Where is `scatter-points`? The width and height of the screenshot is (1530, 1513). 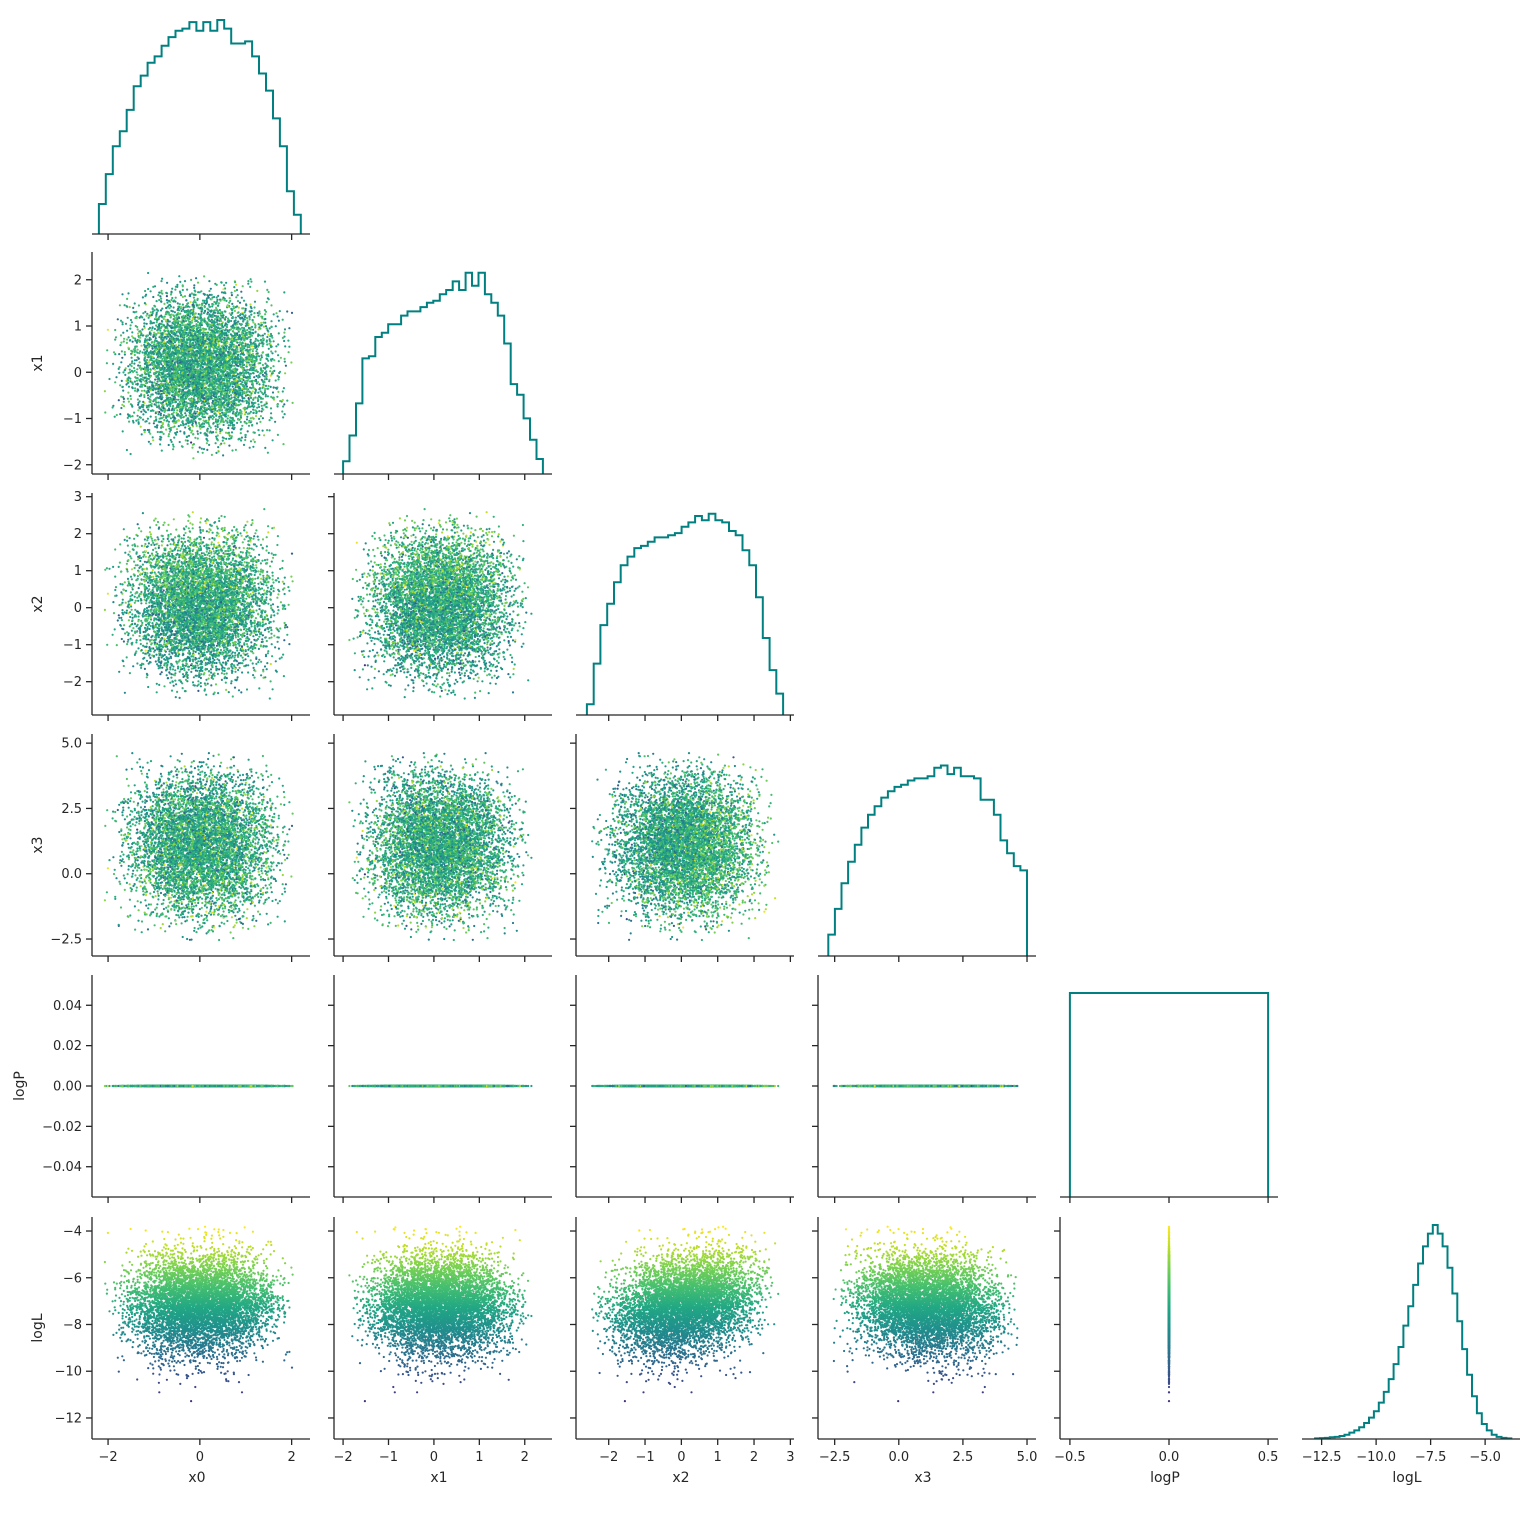 scatter-points is located at coordinates (199, 366).